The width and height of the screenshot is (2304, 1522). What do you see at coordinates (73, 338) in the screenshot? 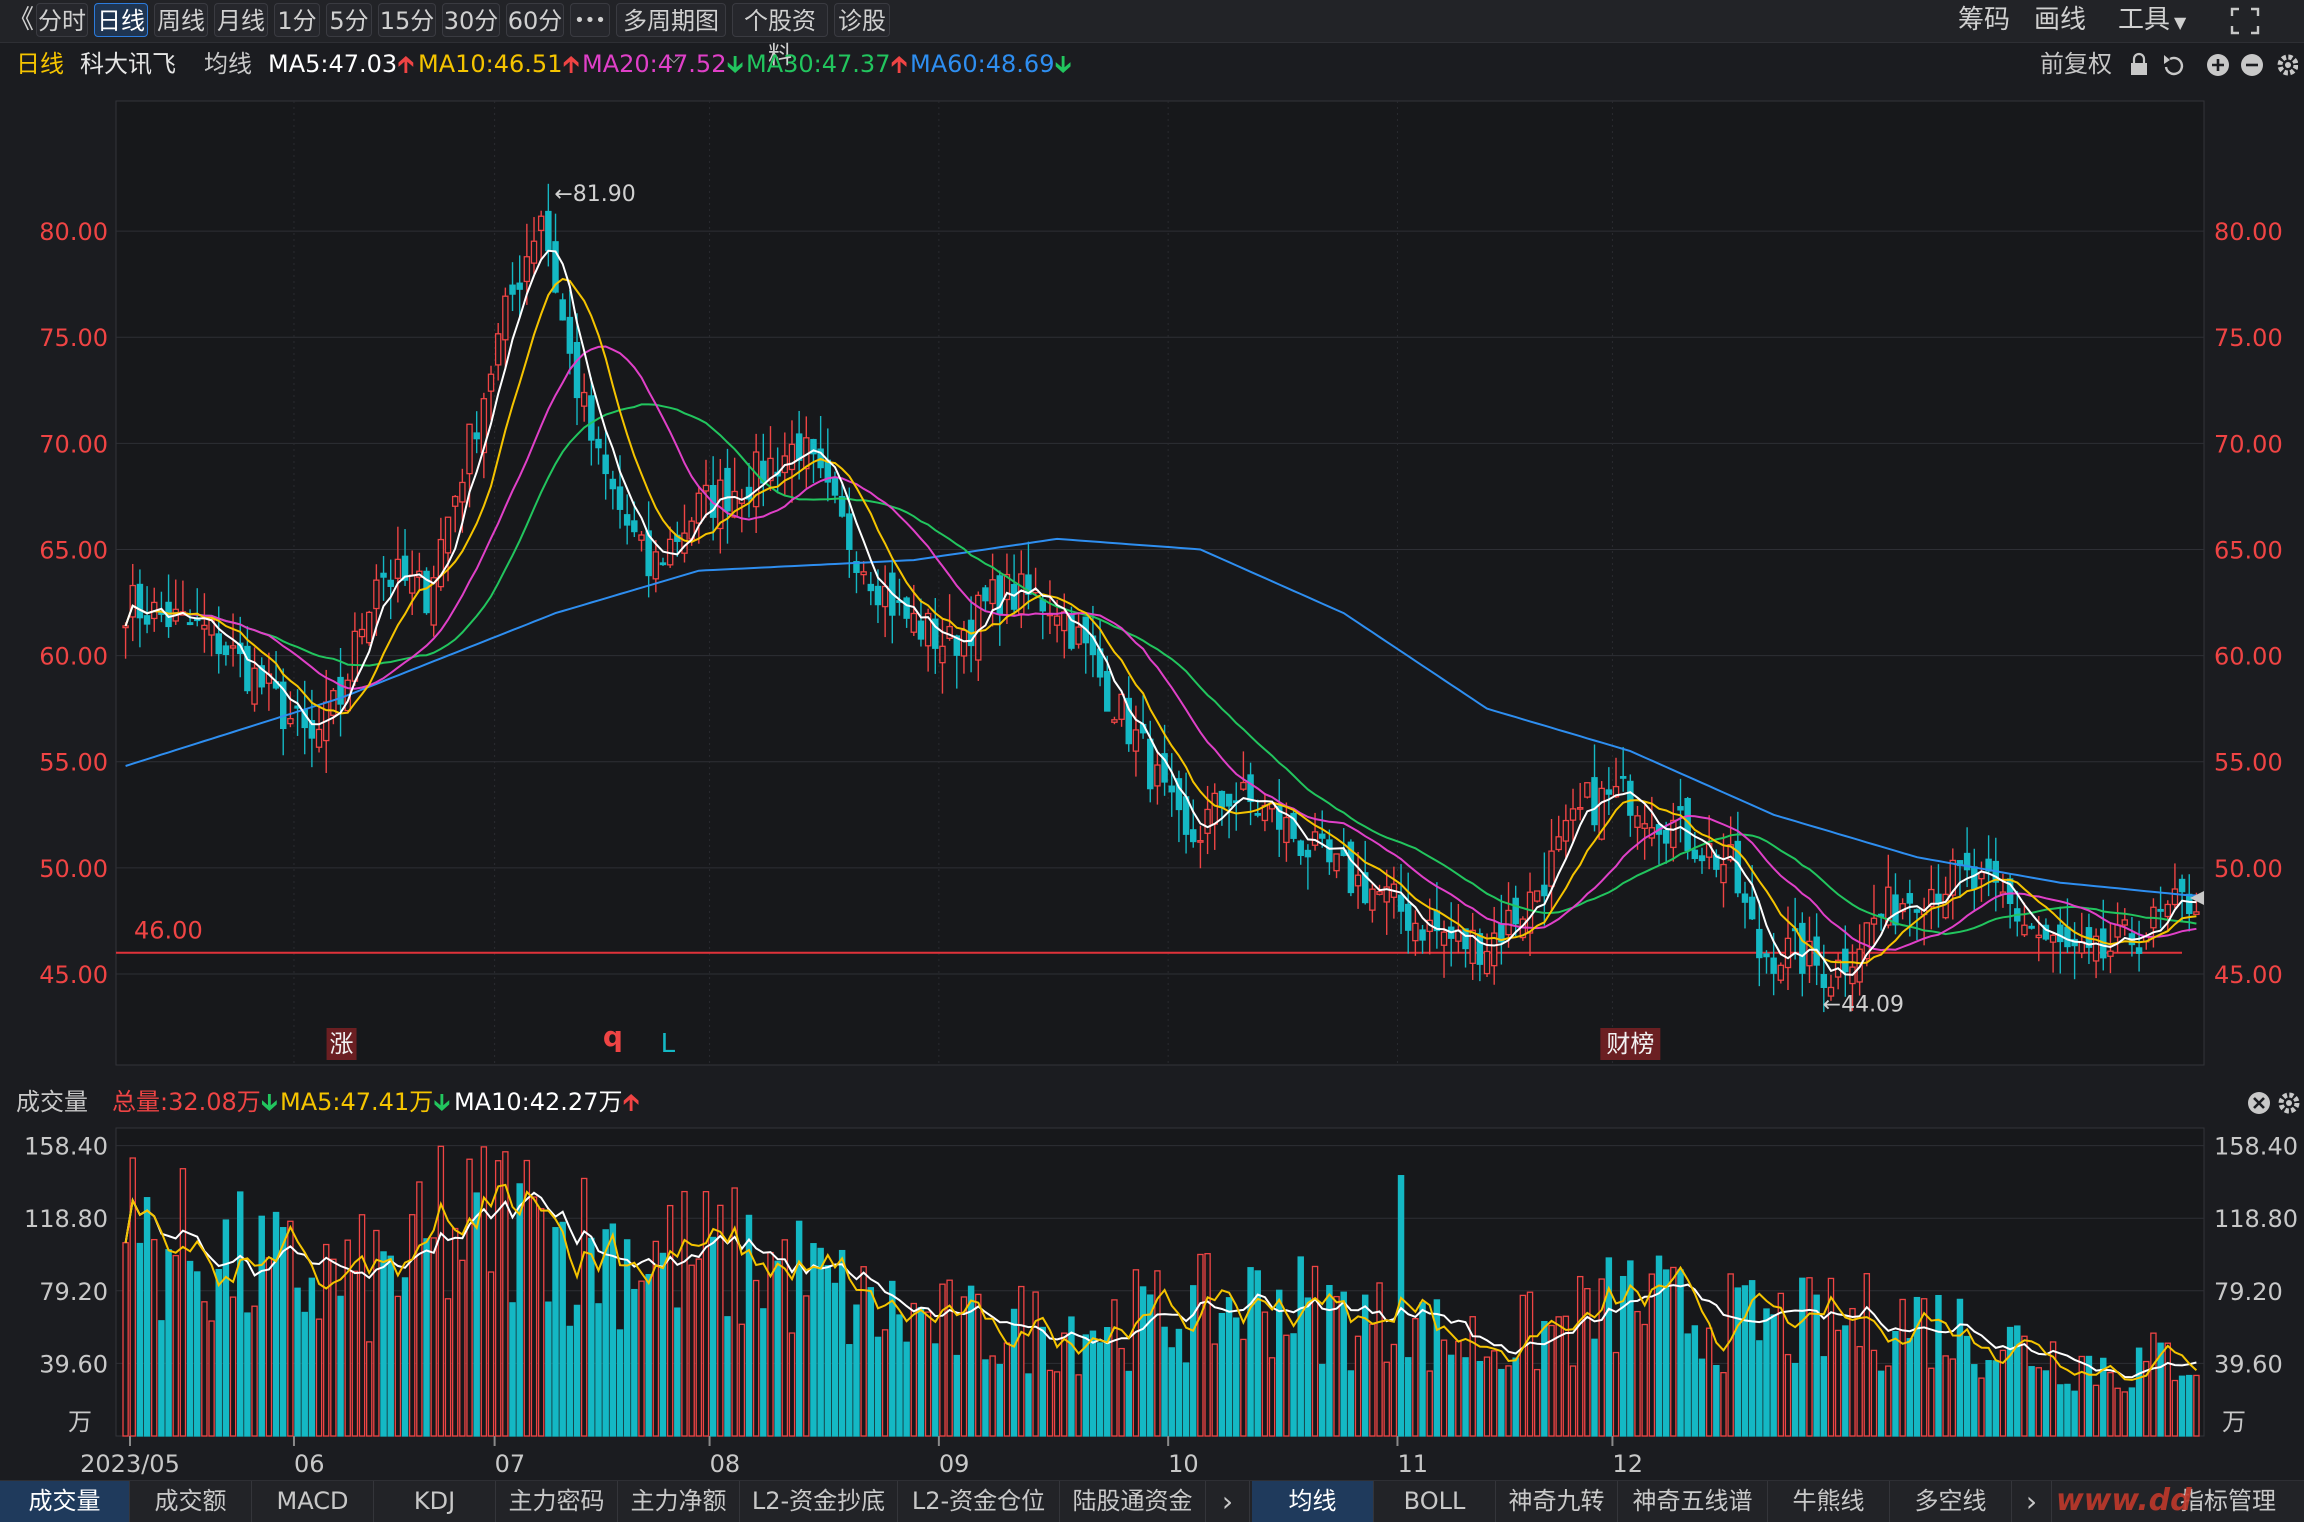
I see `y-tick-label-left: 75.00` at bounding box center [73, 338].